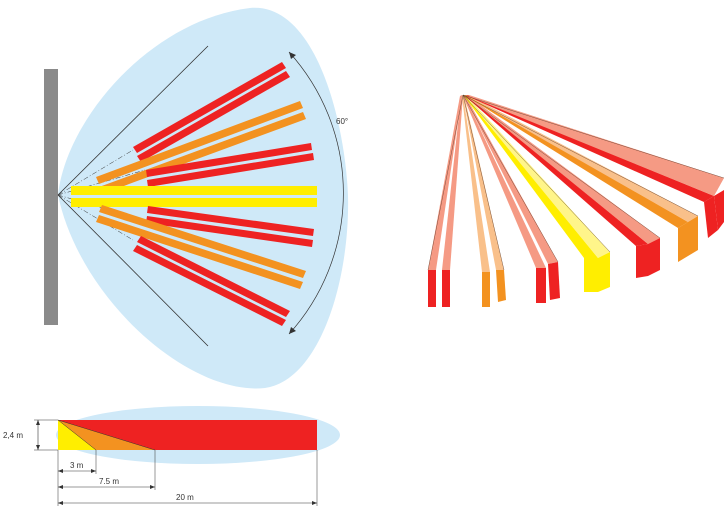 The image size is (724, 508). I want to click on angle-arc, so click(316, 193).